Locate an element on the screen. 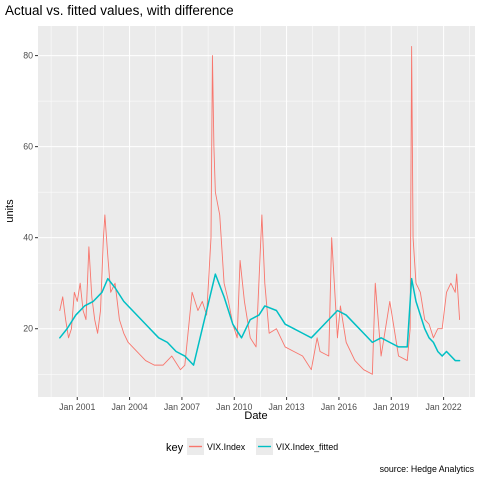  x-tick-label: Jan 2004 is located at coordinates (129, 407).